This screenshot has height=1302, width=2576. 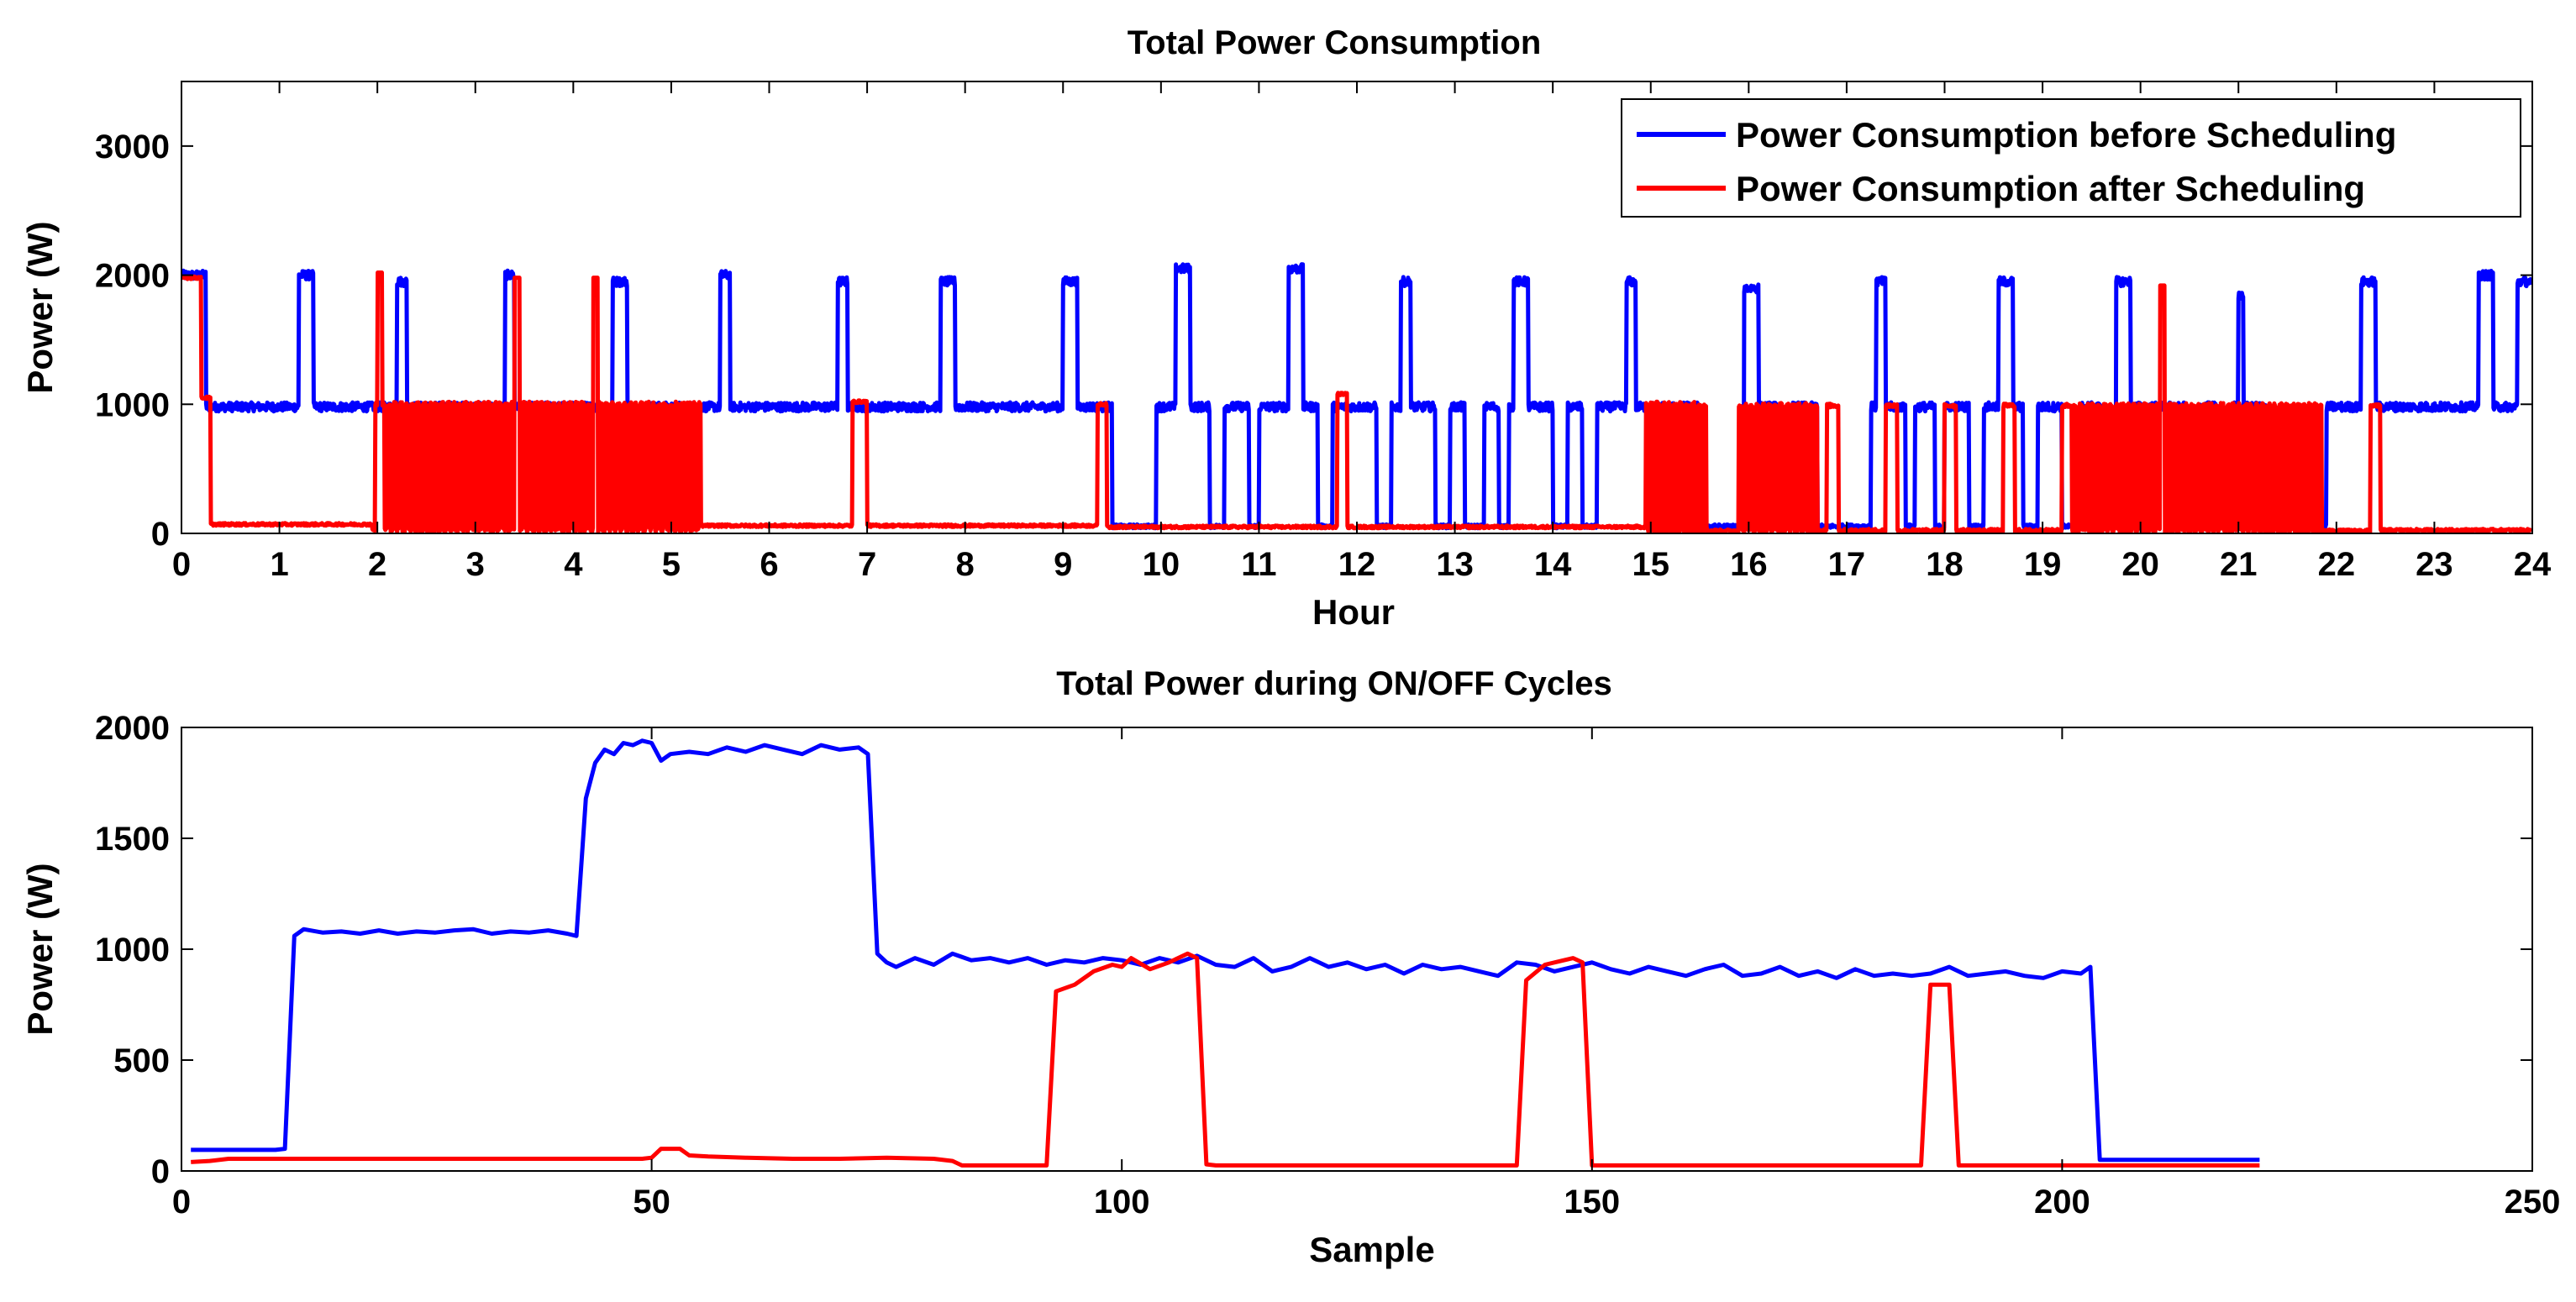 What do you see at coordinates (2337, 564) in the screenshot?
I see `x-tick-label: 22` at bounding box center [2337, 564].